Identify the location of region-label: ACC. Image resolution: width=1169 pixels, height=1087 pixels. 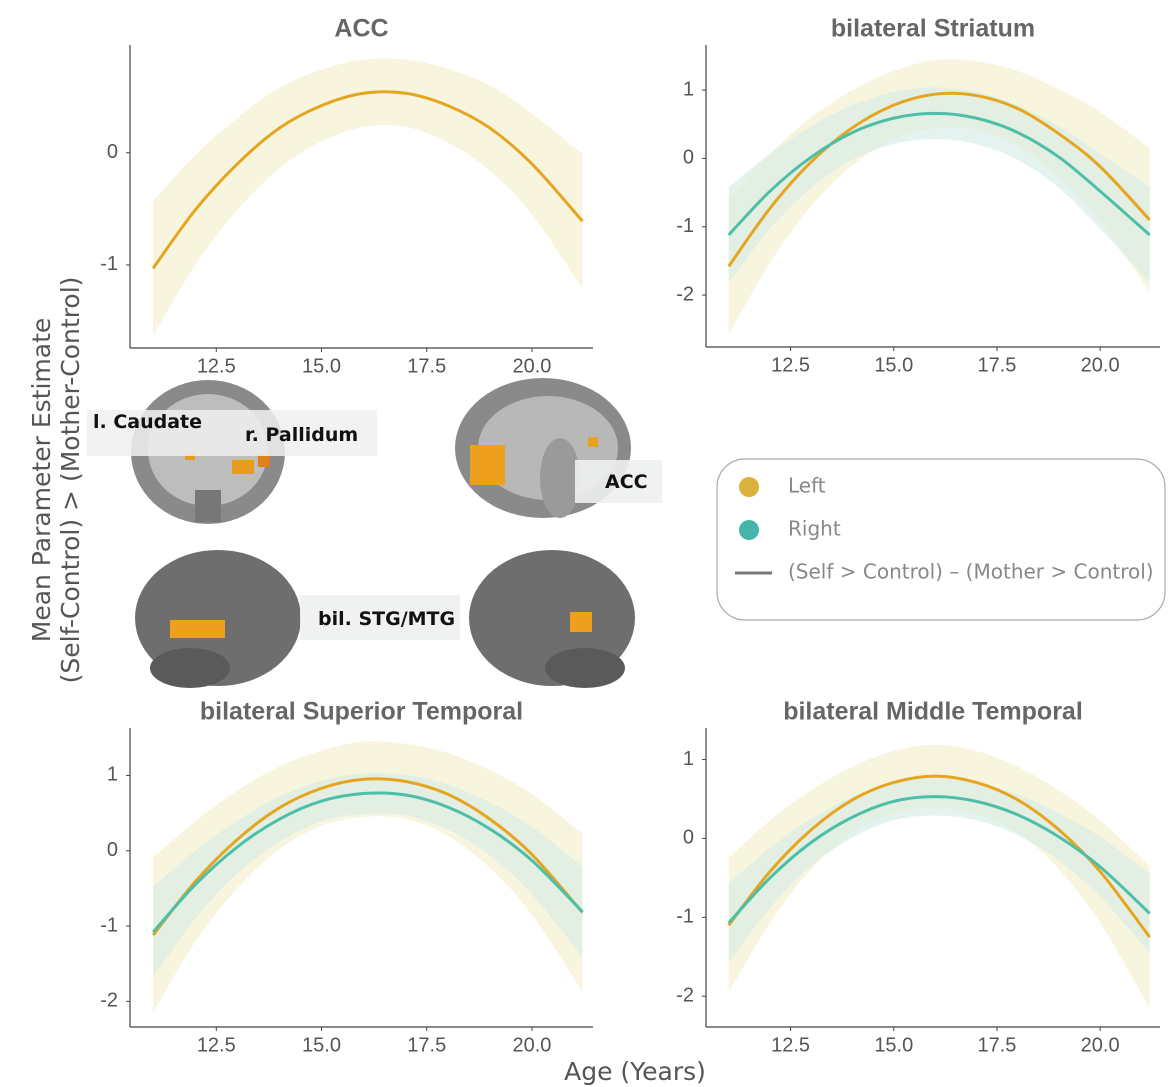
(626, 482).